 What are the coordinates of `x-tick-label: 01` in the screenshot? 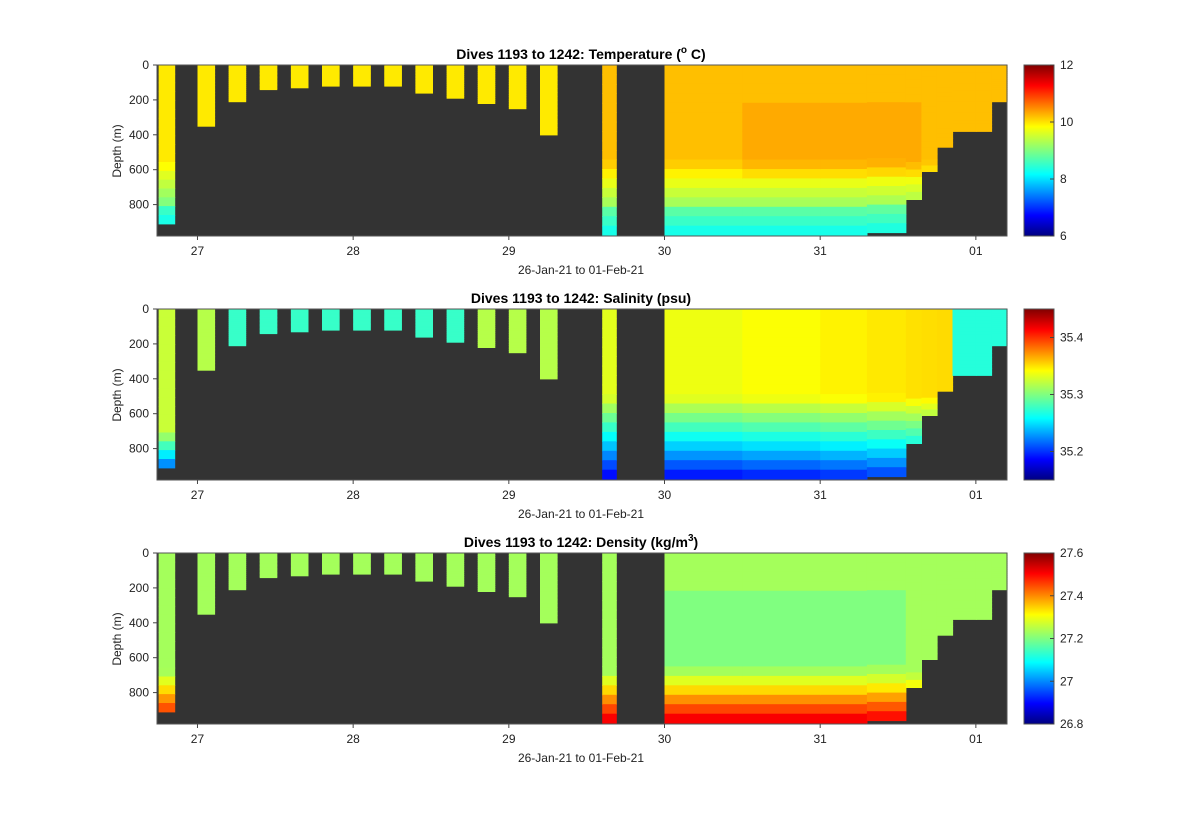 It's located at (976, 739).